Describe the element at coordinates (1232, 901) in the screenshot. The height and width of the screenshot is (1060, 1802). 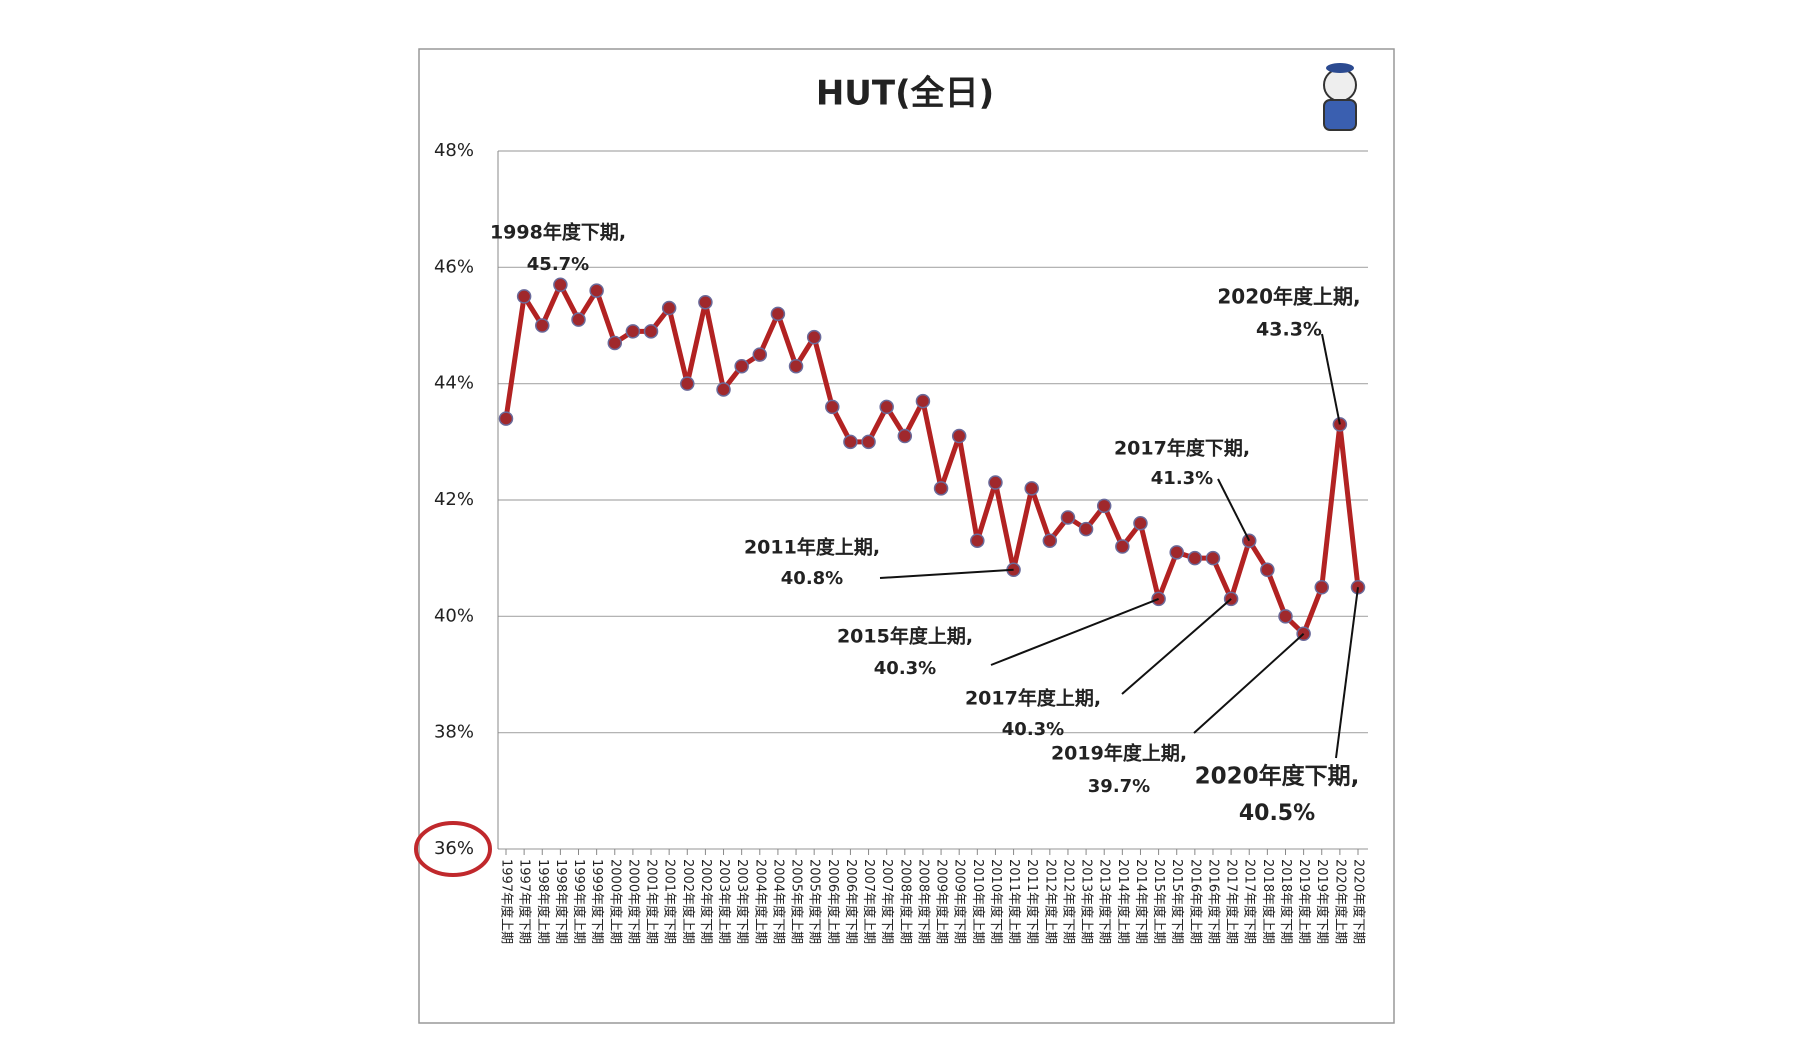
I see `x-tick-label: 2017年度上期` at that location.